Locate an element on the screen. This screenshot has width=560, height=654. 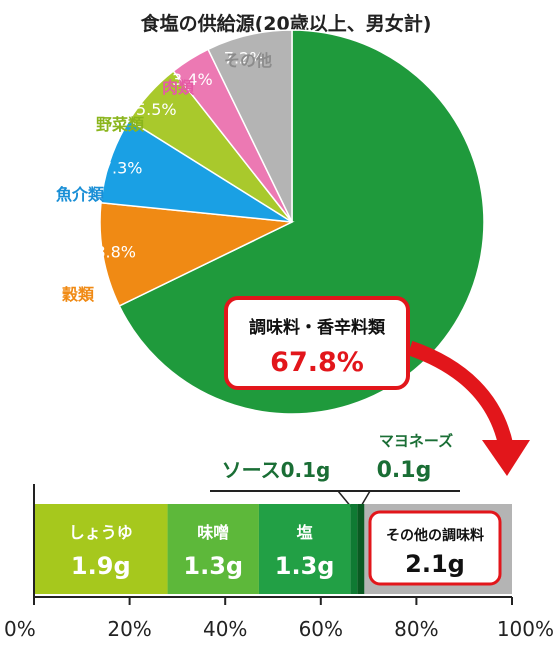
mayo-value: 0.1g is located at coordinates (404, 470).